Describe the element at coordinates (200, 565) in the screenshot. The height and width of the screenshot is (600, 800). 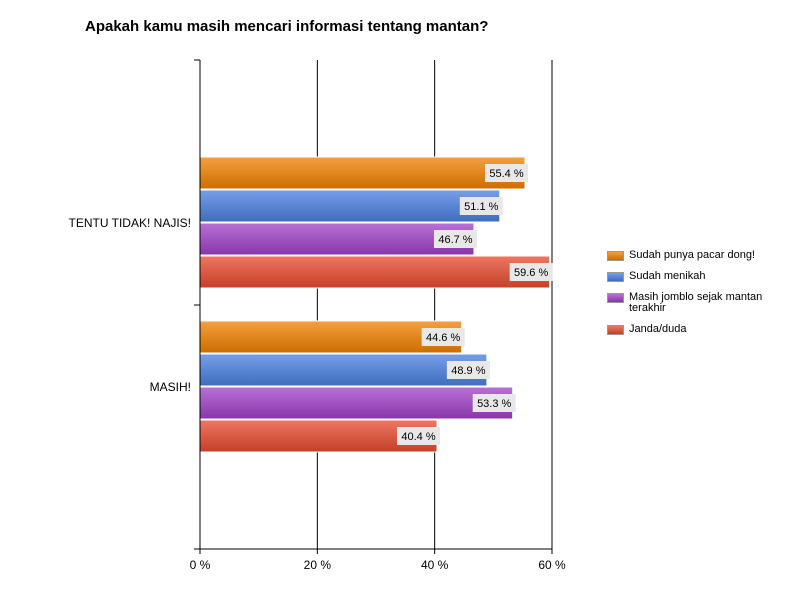
I see `x-tick-label: 0 %` at that location.